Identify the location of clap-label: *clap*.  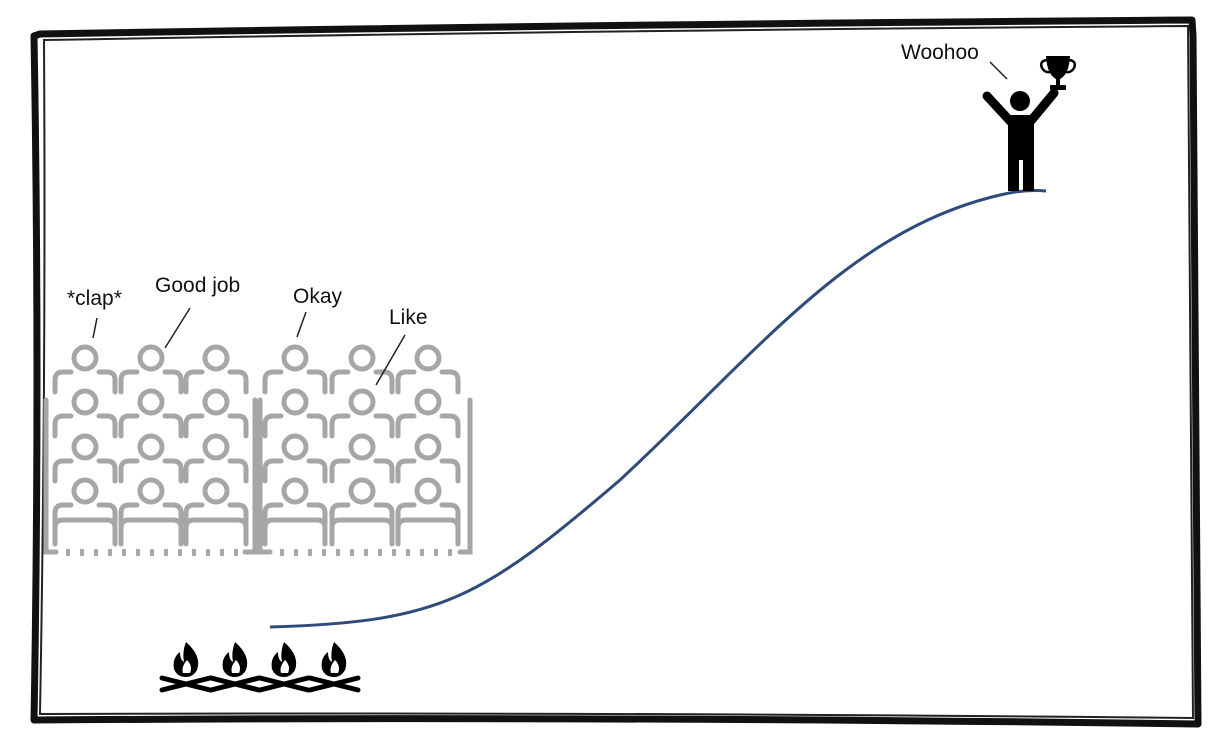
(94, 298).